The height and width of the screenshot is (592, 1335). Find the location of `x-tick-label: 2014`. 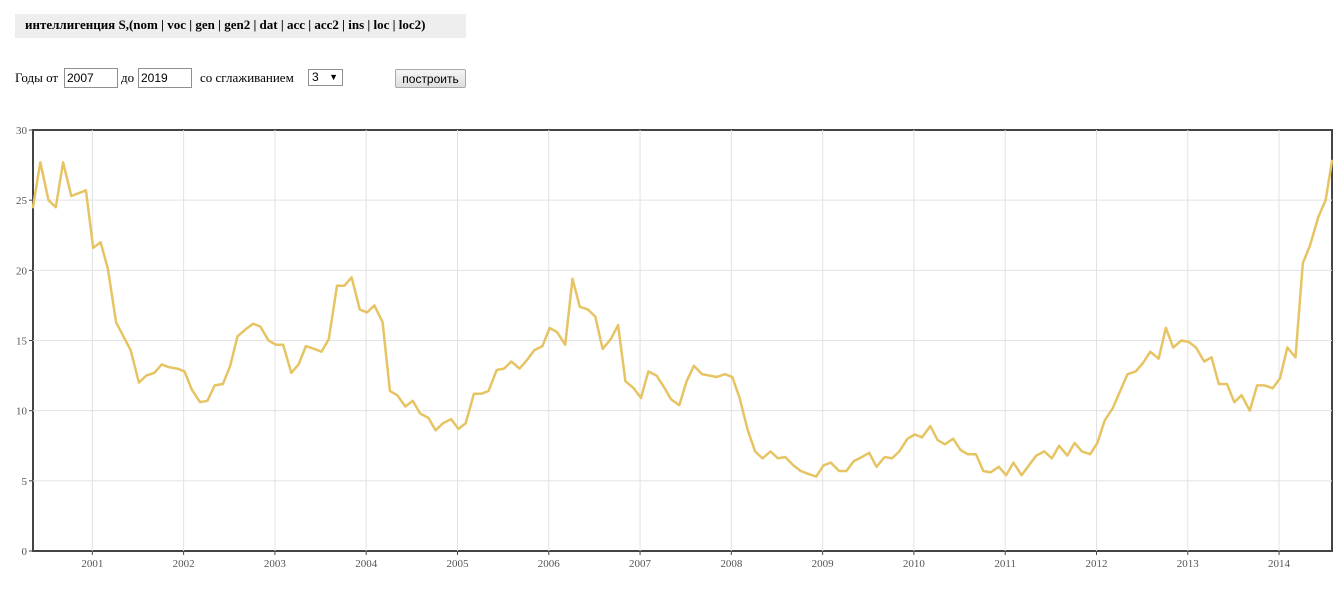

x-tick-label: 2014 is located at coordinates (1279, 563).